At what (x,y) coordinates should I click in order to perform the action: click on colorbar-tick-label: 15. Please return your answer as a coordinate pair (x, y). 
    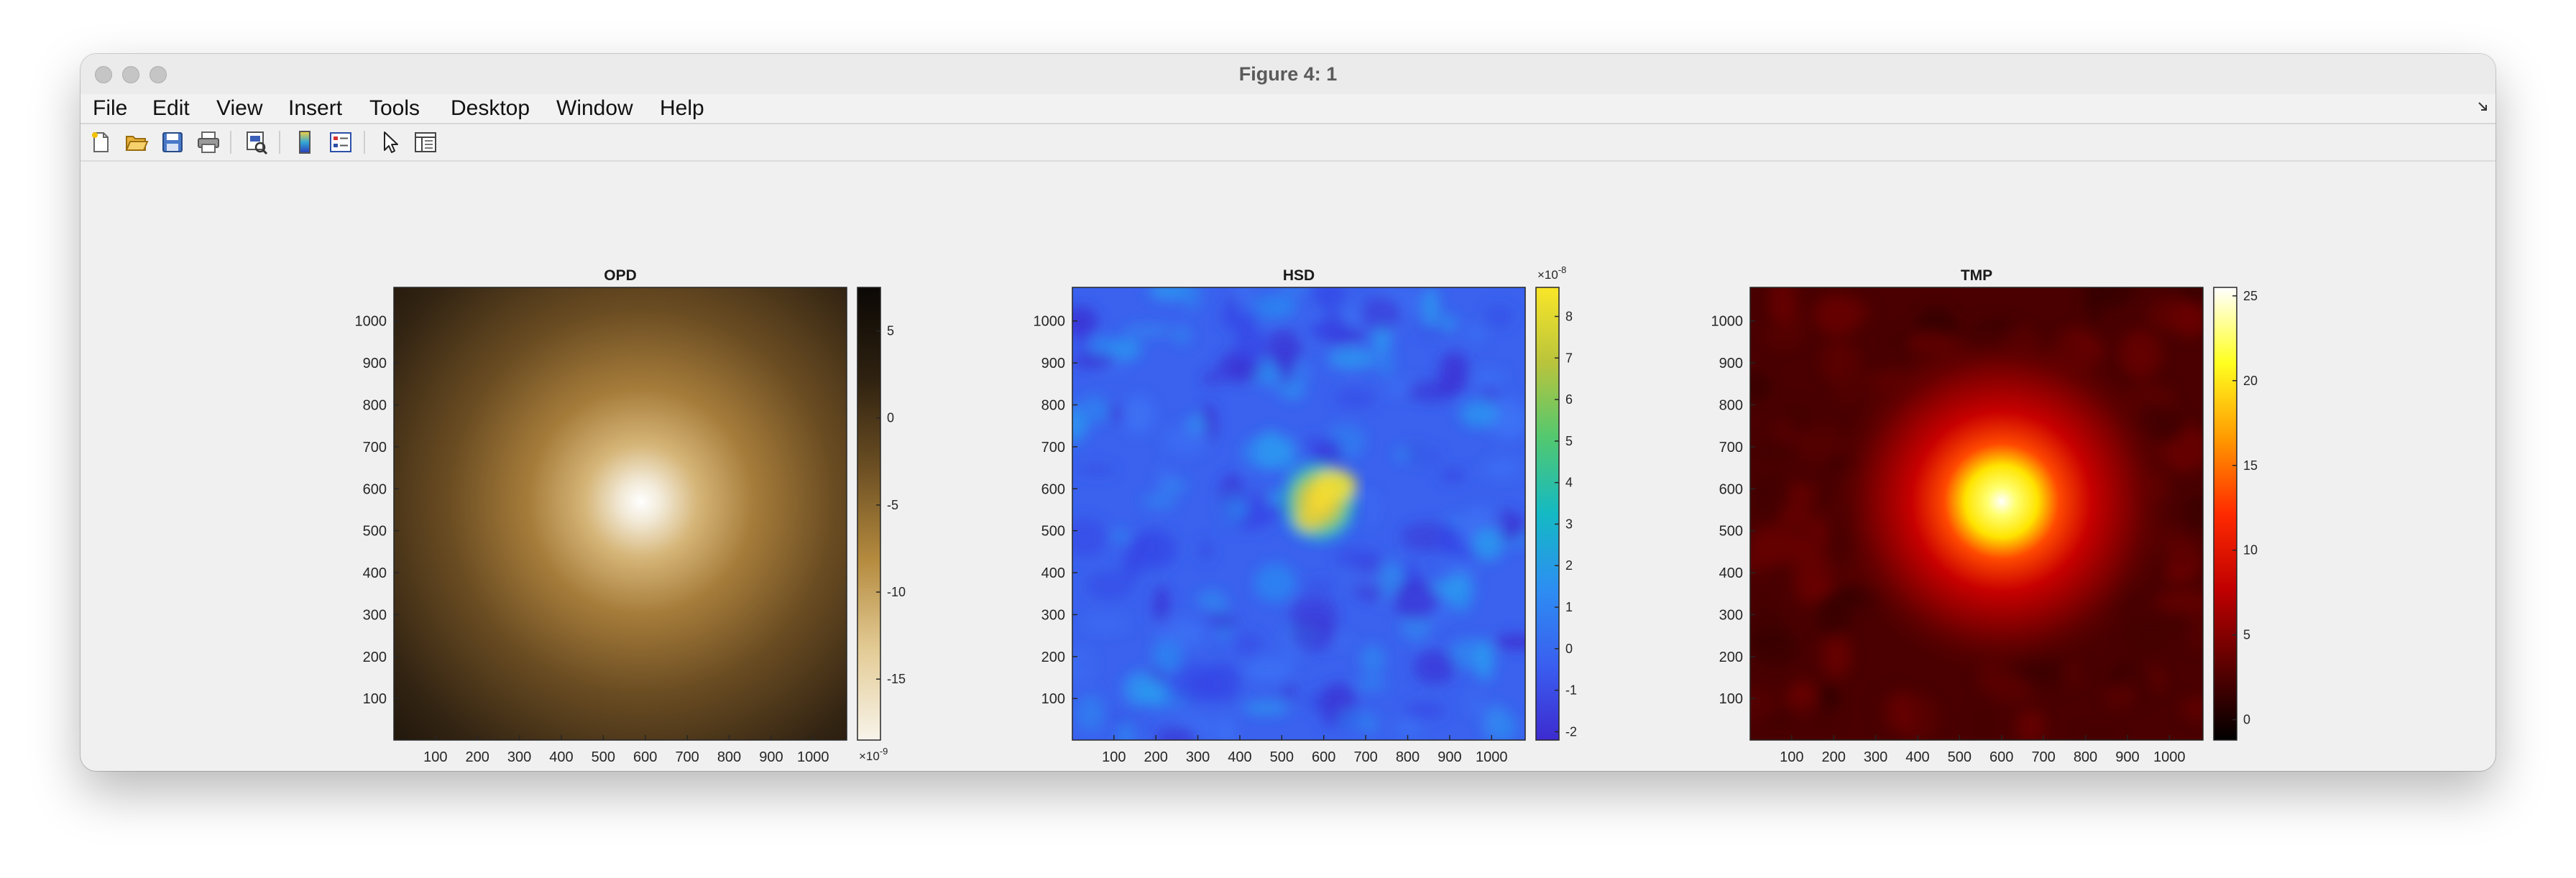
    Looking at the image, I should click on (2250, 466).